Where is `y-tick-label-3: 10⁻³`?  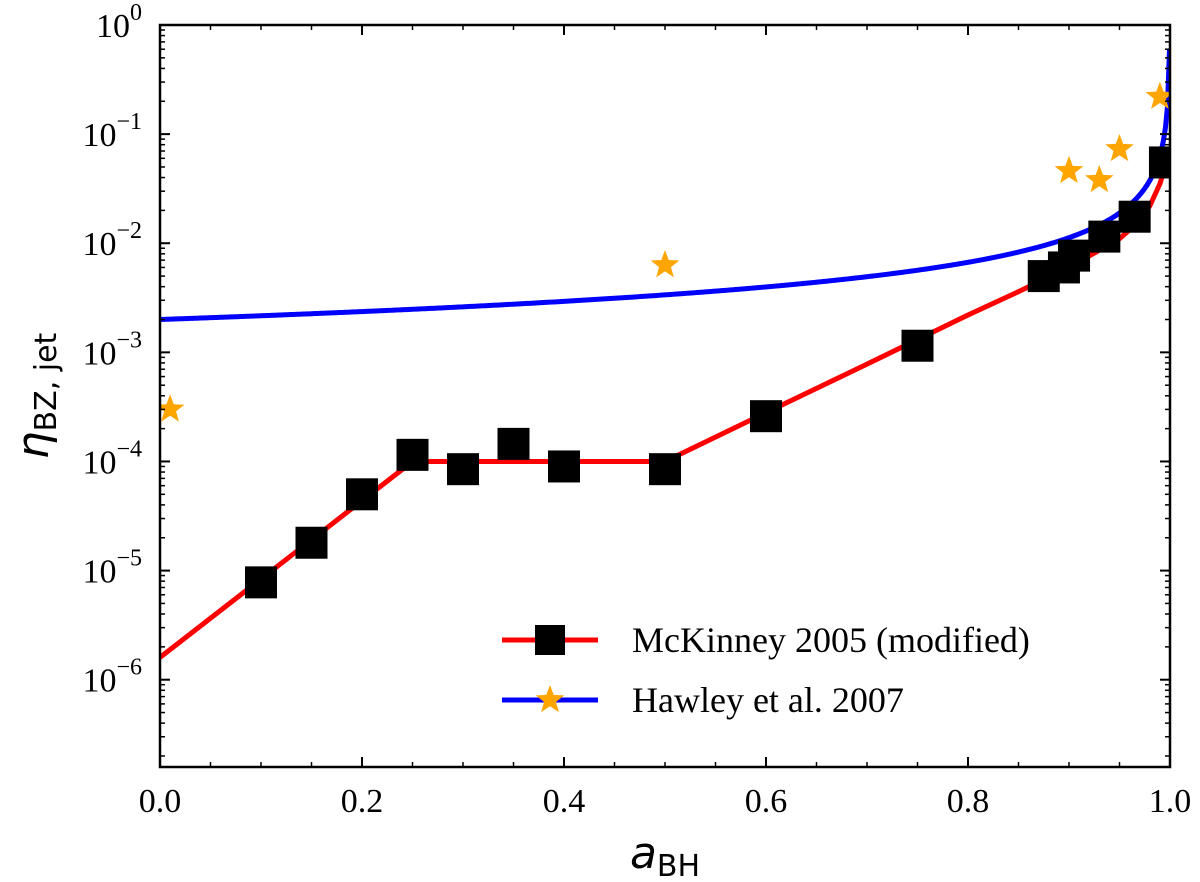
y-tick-label-3: 10⁻³ is located at coordinates (112, 349).